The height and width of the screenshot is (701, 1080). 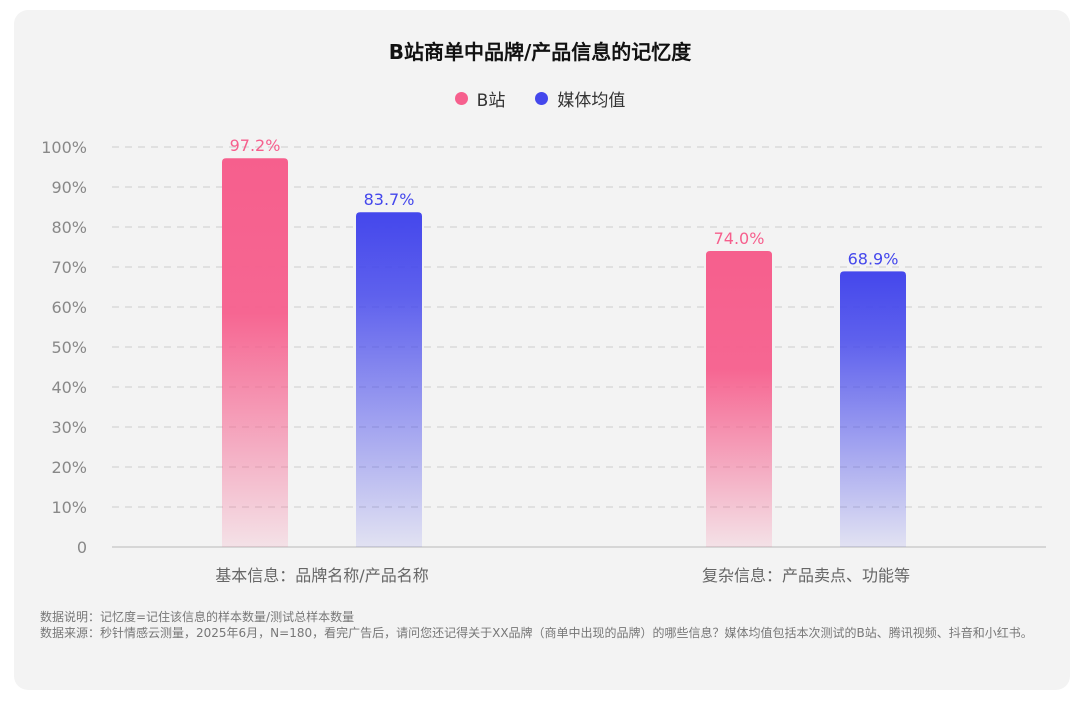 What do you see at coordinates (82, 547) in the screenshot?
I see `y-tick-label: 0` at bounding box center [82, 547].